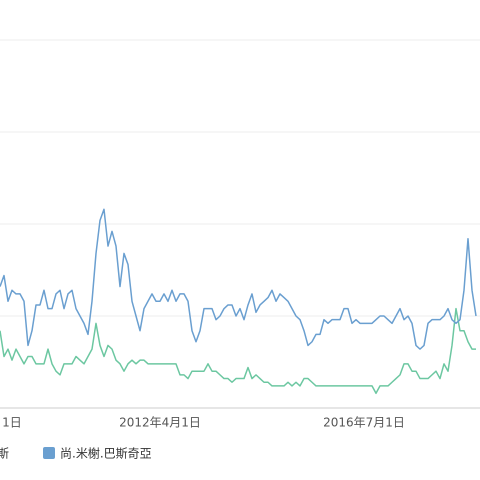  What do you see at coordinates (12, 423) in the screenshot?
I see `x-tick-label: 1日` at bounding box center [12, 423].